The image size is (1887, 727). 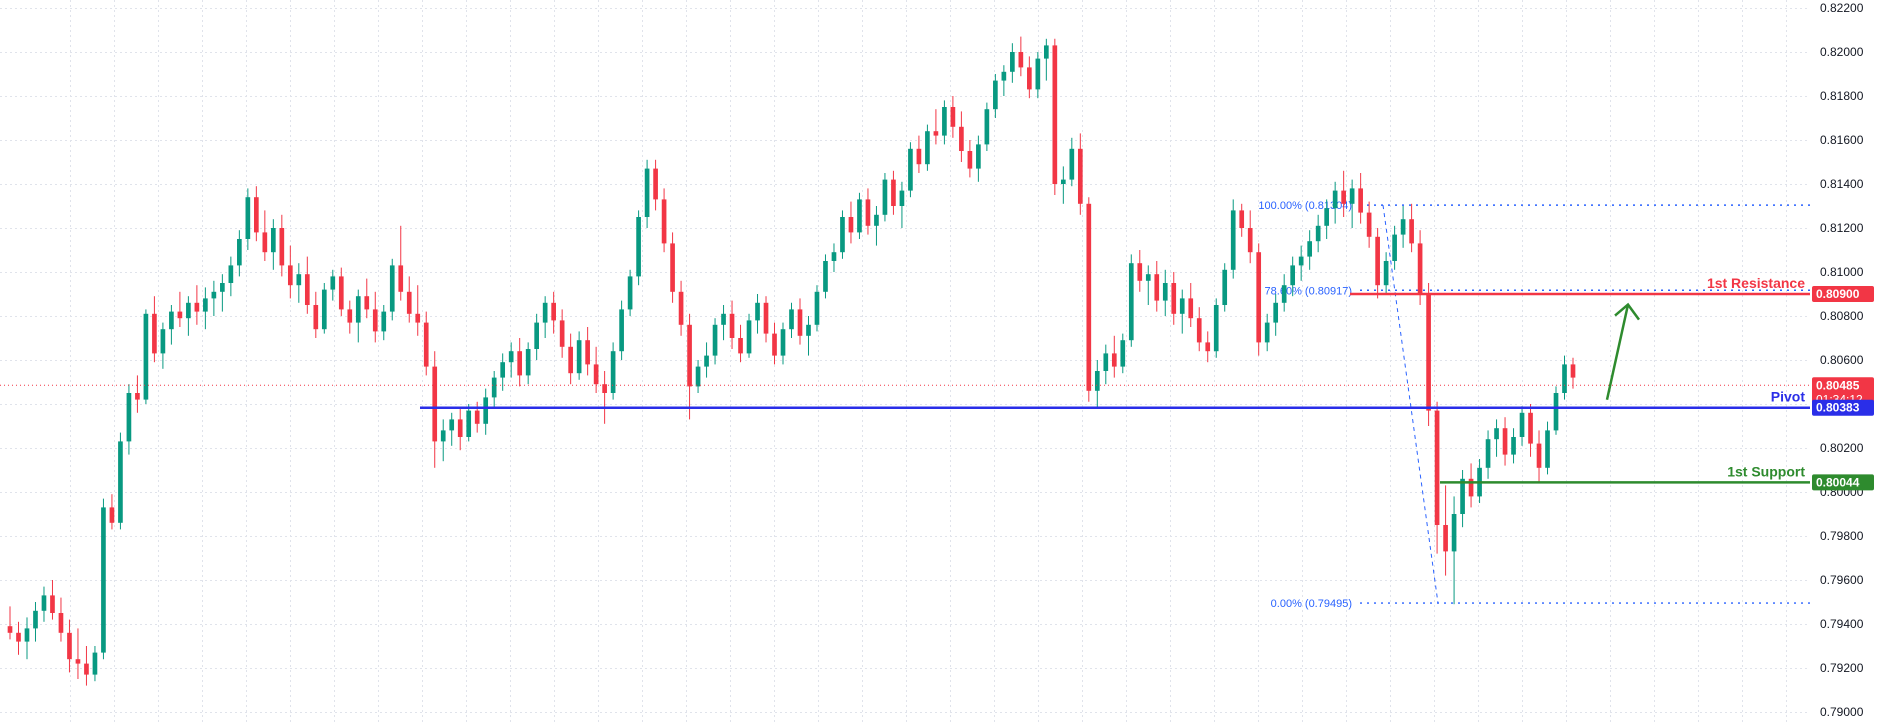 What do you see at coordinates (1617, 352) in the screenshot?
I see `projection-arrow` at bounding box center [1617, 352].